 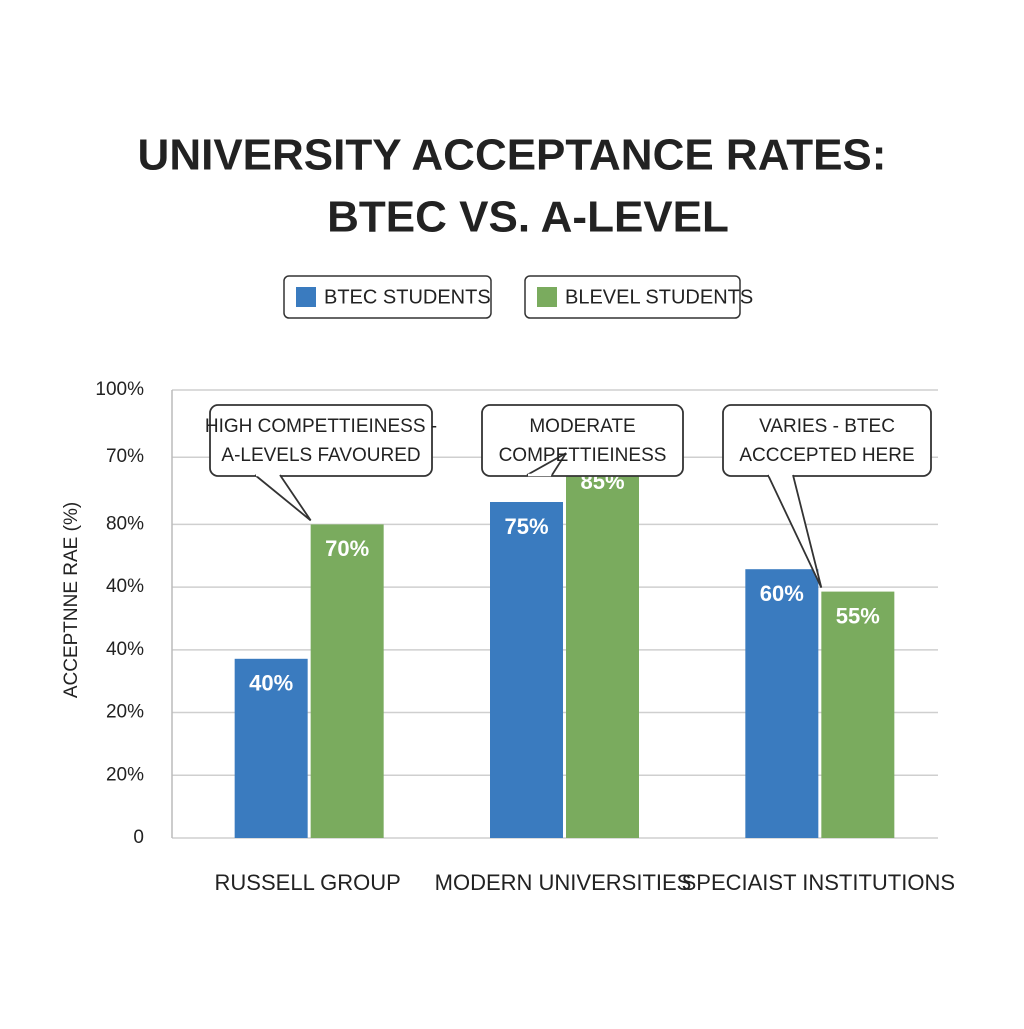 I want to click on annotation-text: ACCCEPTED HERE, so click(x=826, y=455).